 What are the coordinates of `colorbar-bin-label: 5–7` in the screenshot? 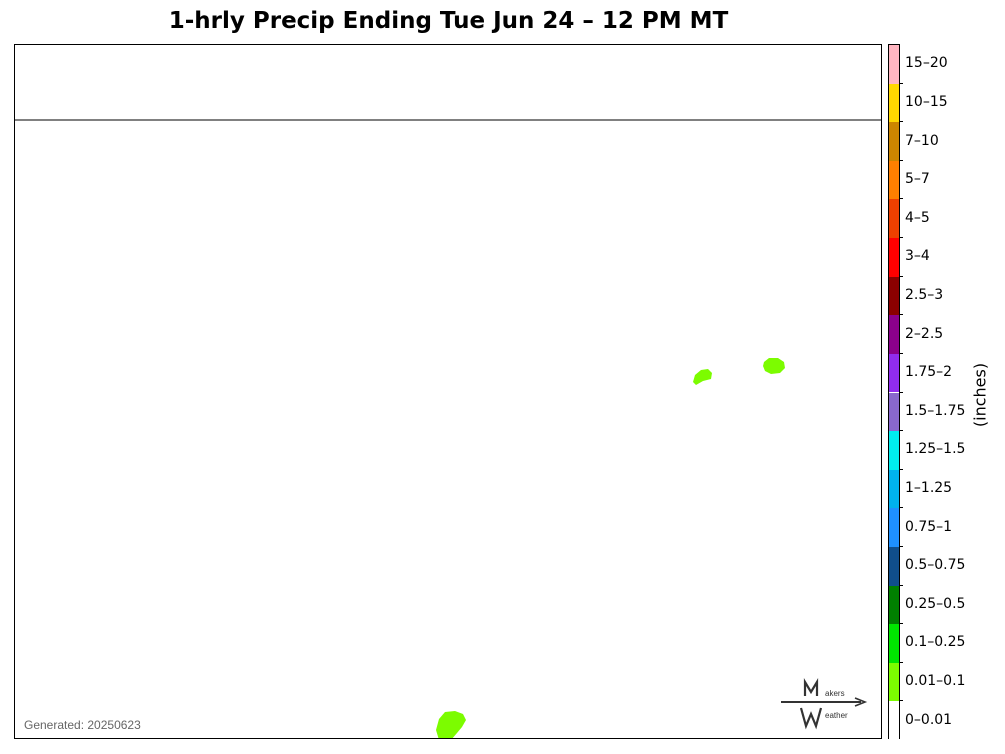 It's located at (917, 179).